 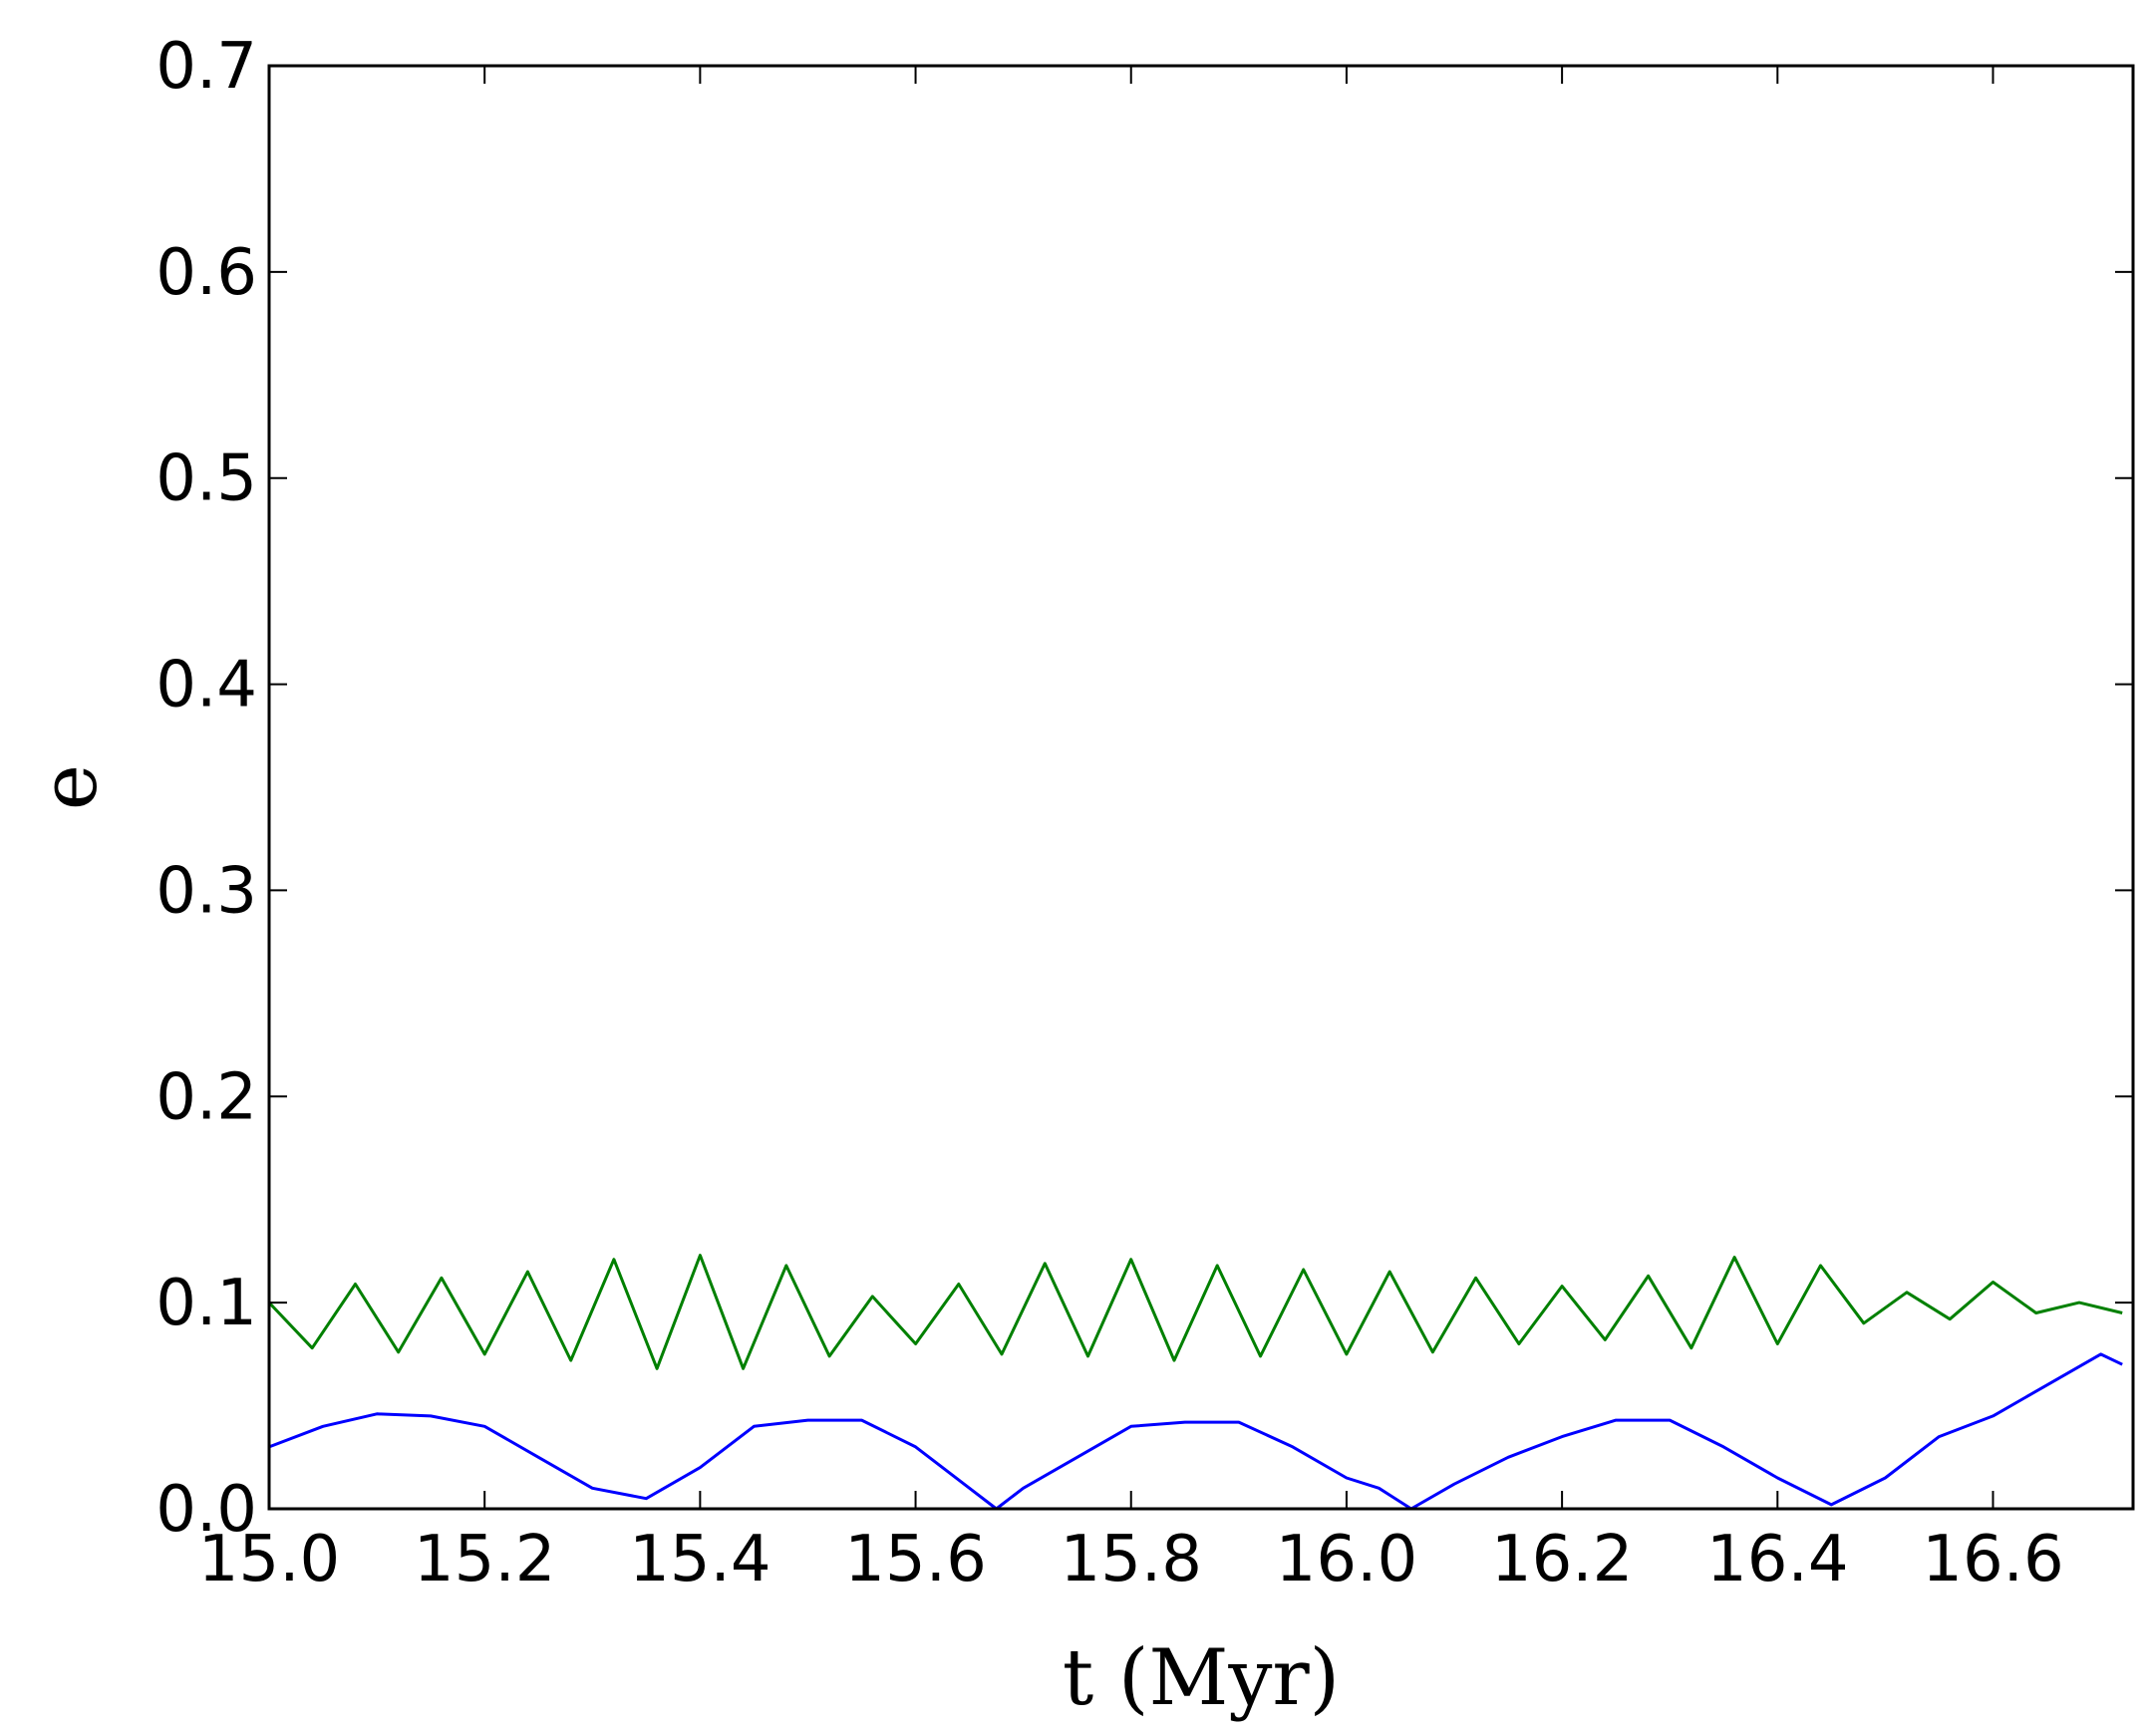 I want to click on y-tick-label: 0.2, so click(x=206, y=1097).